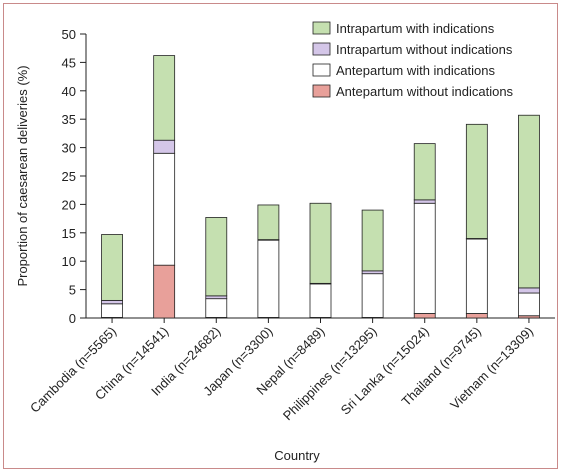 This screenshot has height=473, width=563. I want to click on x-axis-title: Country, so click(297, 455).